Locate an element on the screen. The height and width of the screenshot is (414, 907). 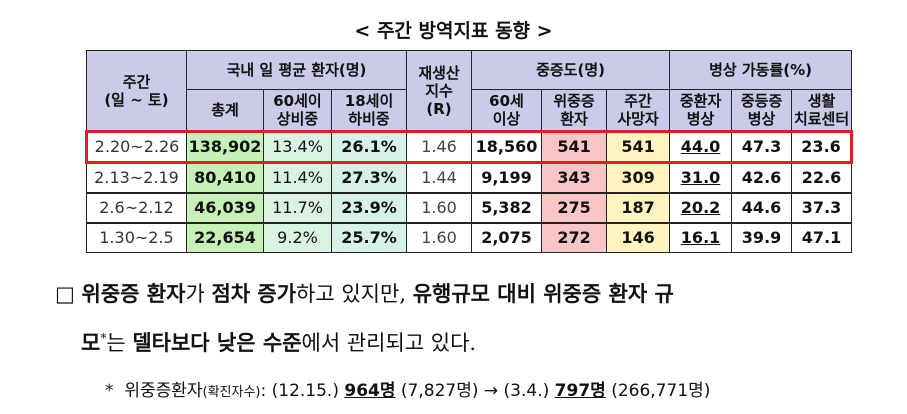
header-text: 국내 일 평균 환자(명) is located at coordinates (296, 70).